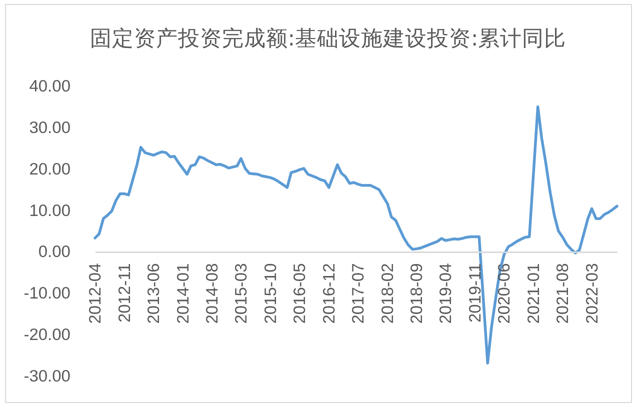 The image size is (639, 409). I want to click on y-tick-label: 0.00, so click(54, 252).